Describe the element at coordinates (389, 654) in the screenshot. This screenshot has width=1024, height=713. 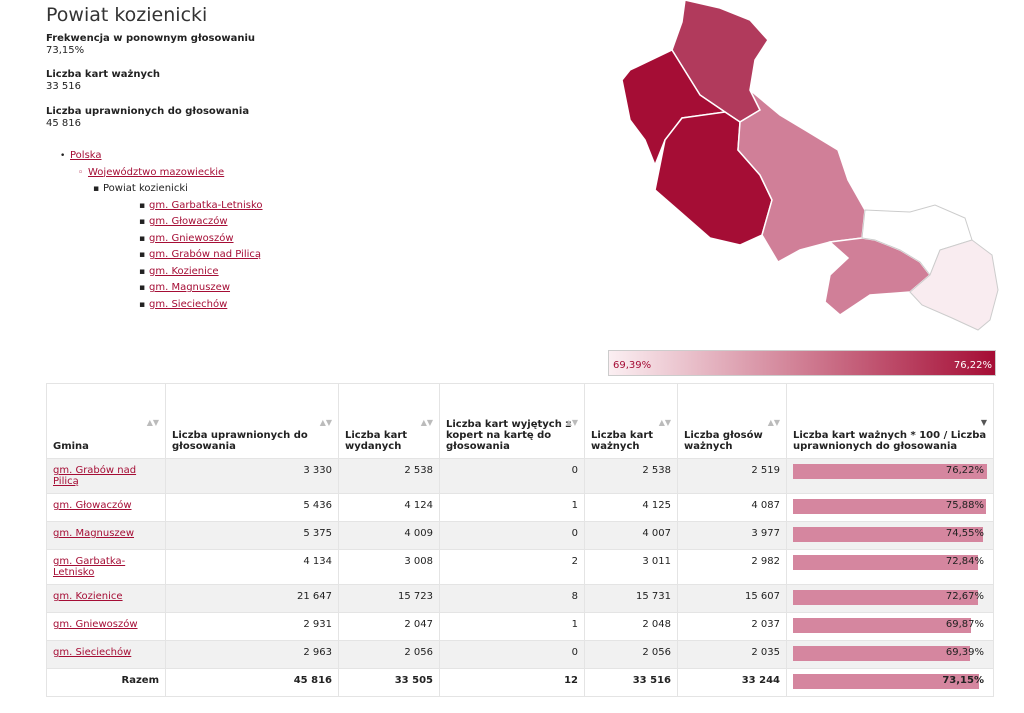
I see `cell-wydane: 2 056` at that location.